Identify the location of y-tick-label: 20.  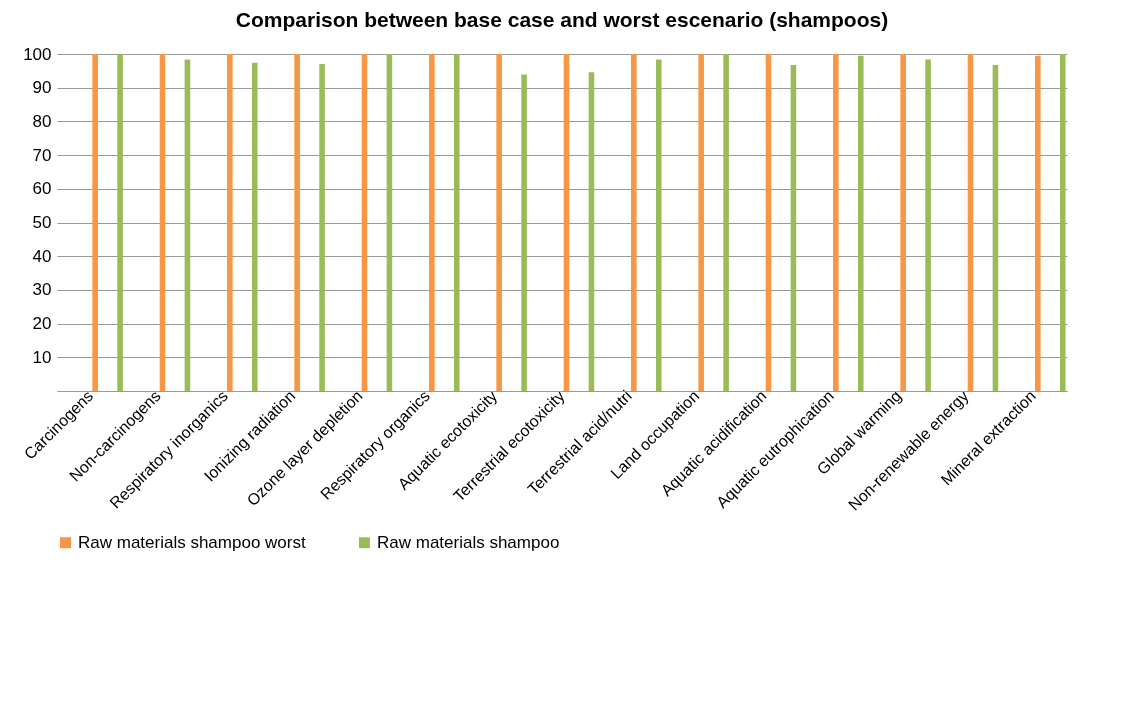
(42, 324).